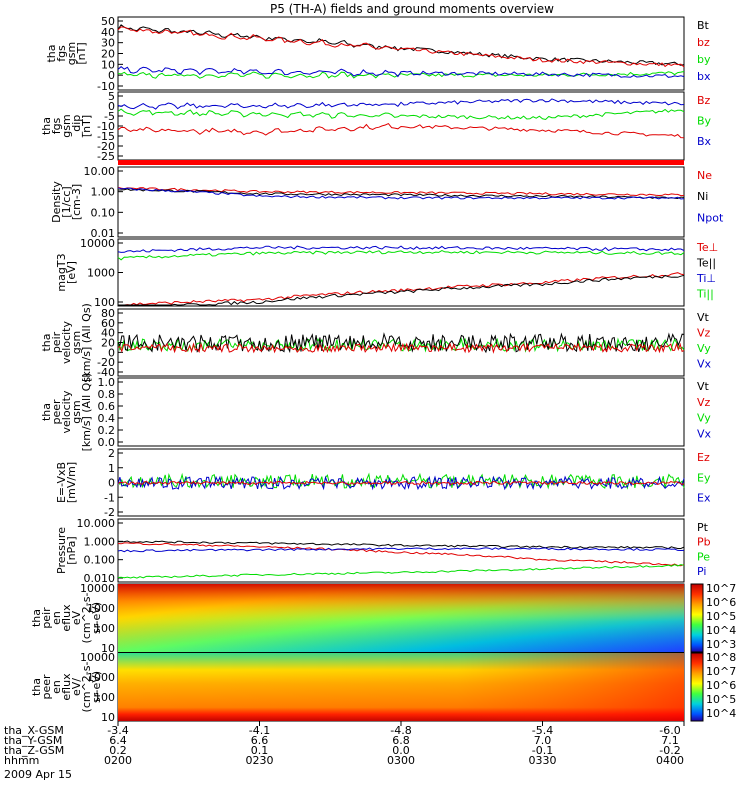 The width and height of the screenshot is (750, 800). What do you see at coordinates (38, 774) in the screenshot?
I see `date-label: 2009 Apr 15` at bounding box center [38, 774].